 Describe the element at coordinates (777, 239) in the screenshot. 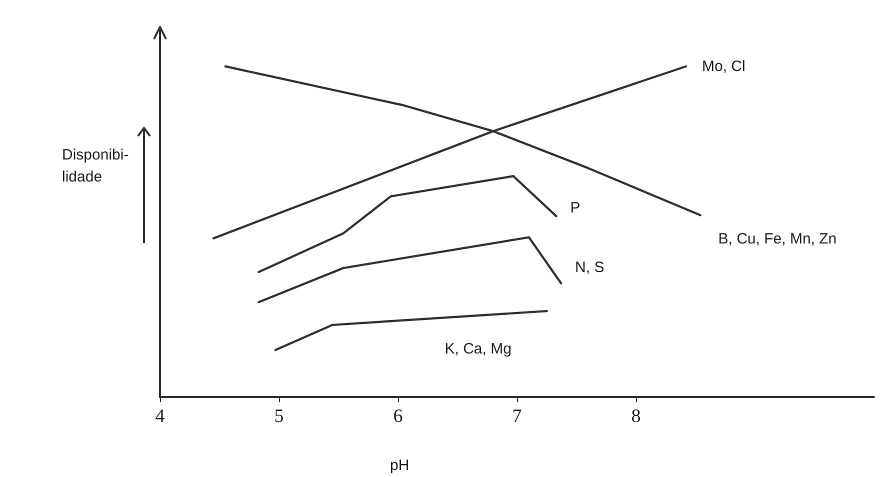

I see `series-label: B, Cu, Fe, Mn, Zn` at that location.